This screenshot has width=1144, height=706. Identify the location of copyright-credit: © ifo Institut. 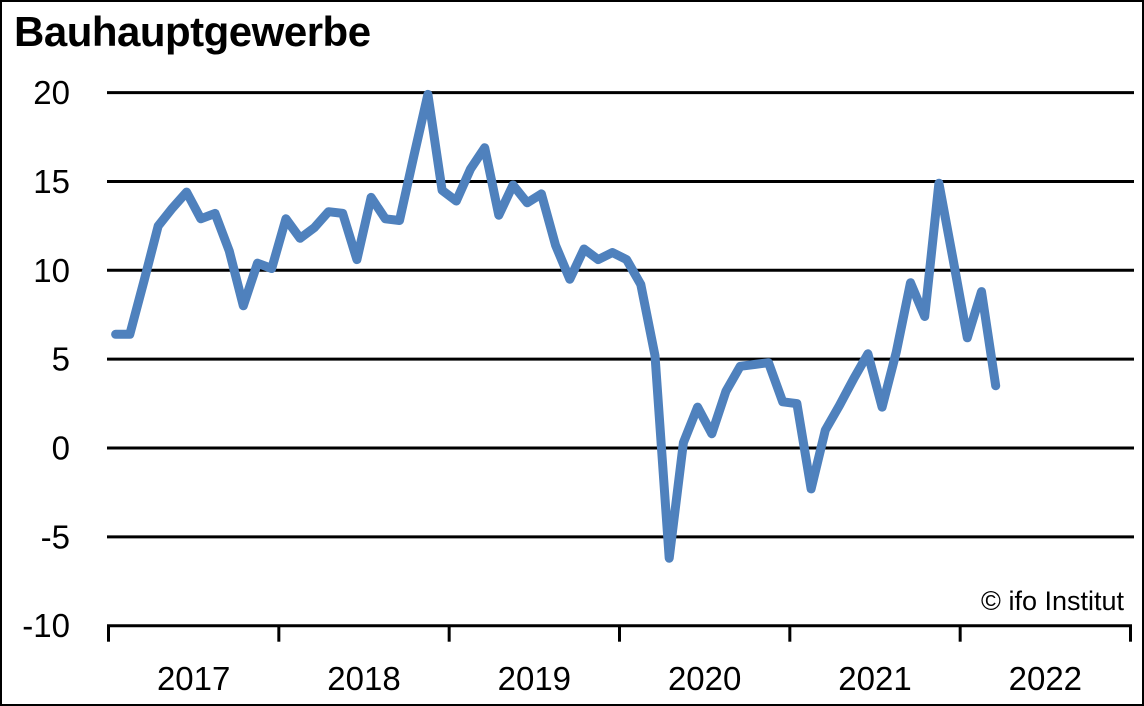
(1052, 601).